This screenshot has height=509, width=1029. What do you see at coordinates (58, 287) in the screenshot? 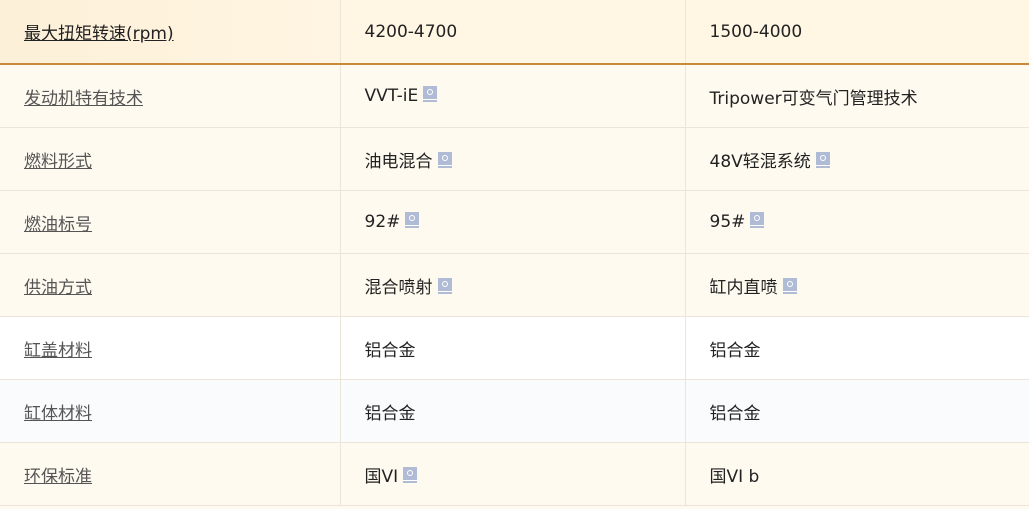
I see `spec-label-link: 供油方式` at bounding box center [58, 287].